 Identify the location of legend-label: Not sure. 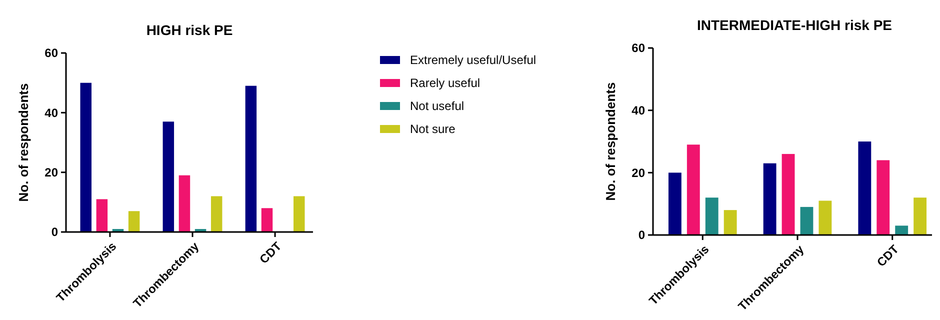
(433, 129).